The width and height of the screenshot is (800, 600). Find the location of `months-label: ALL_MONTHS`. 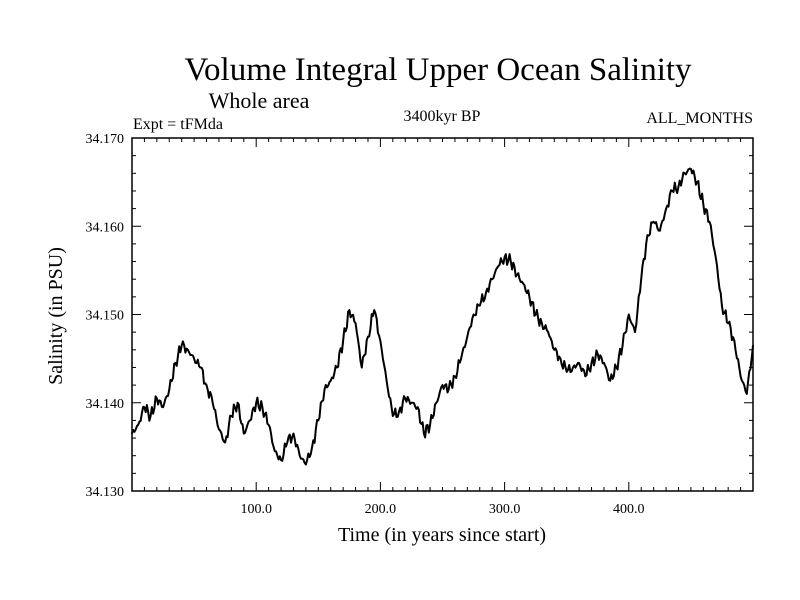

months-label: ALL_MONTHS is located at coordinates (699, 118).